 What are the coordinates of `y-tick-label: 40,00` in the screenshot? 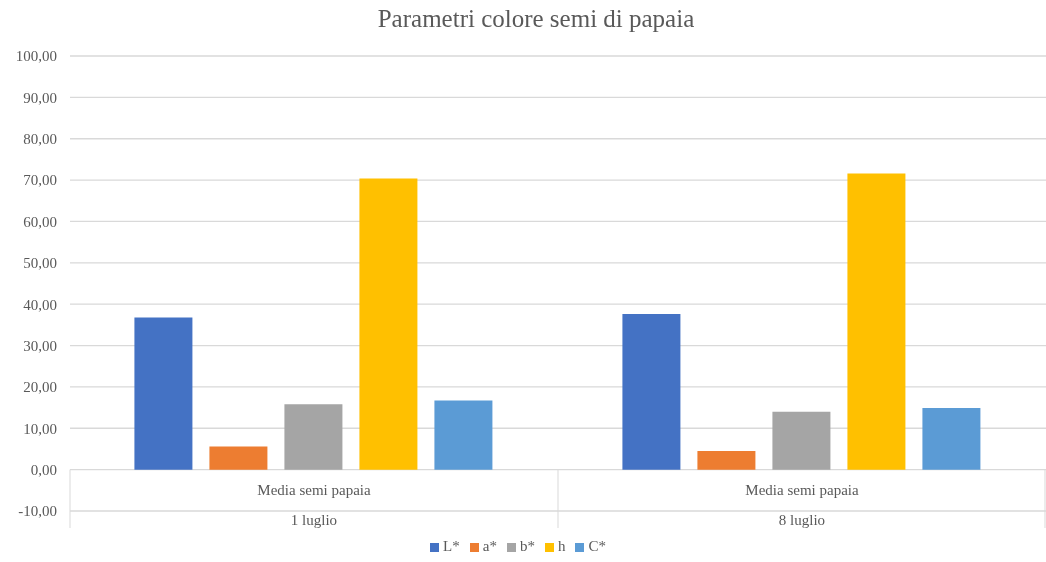 It's located at (40, 304).